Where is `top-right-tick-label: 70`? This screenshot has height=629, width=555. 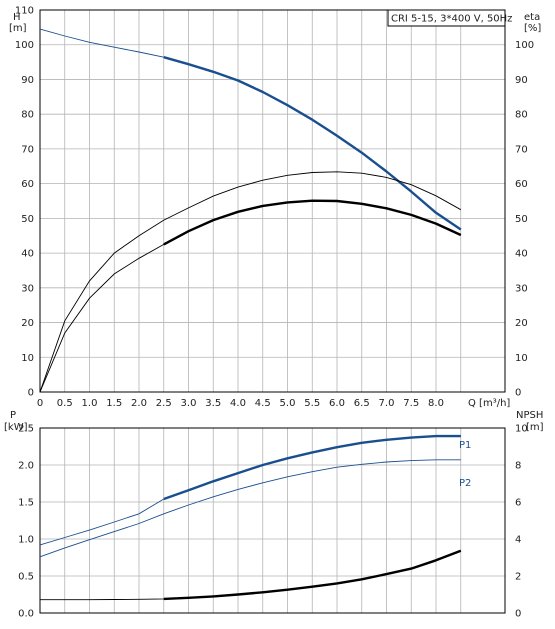
top-right-tick-label: 70 is located at coordinates (521, 149).